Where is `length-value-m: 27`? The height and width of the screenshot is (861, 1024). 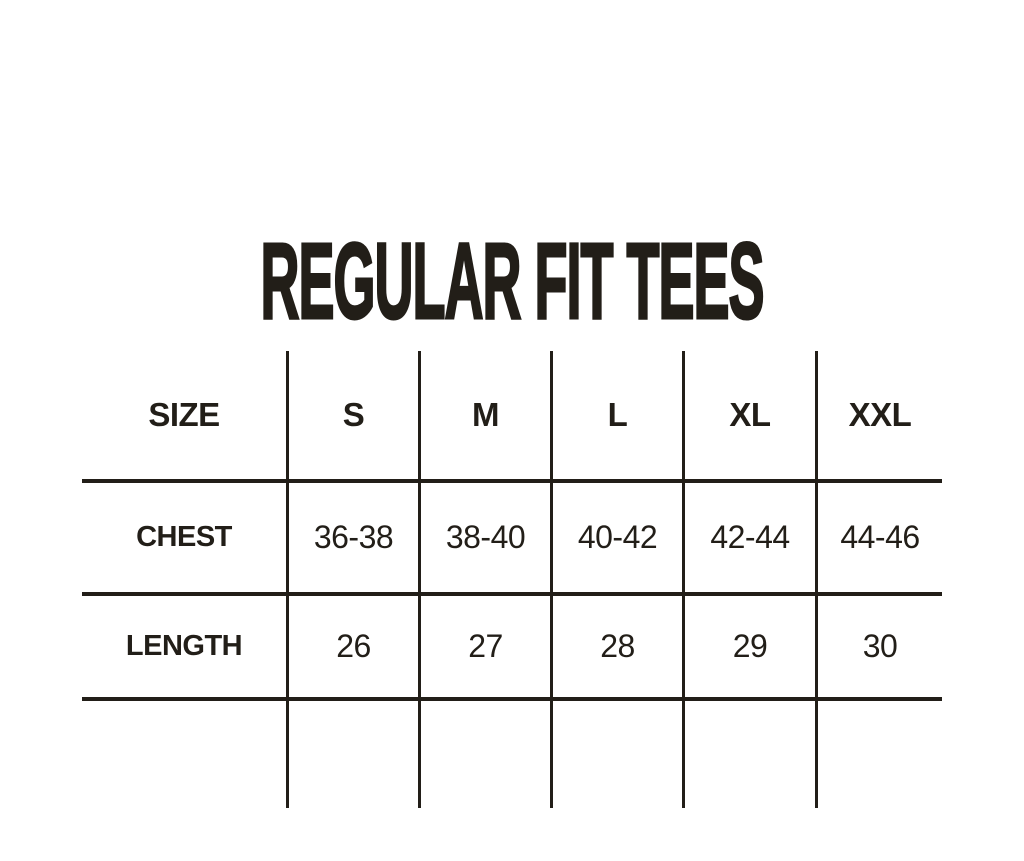
length-value-m: 27 is located at coordinates (487, 648).